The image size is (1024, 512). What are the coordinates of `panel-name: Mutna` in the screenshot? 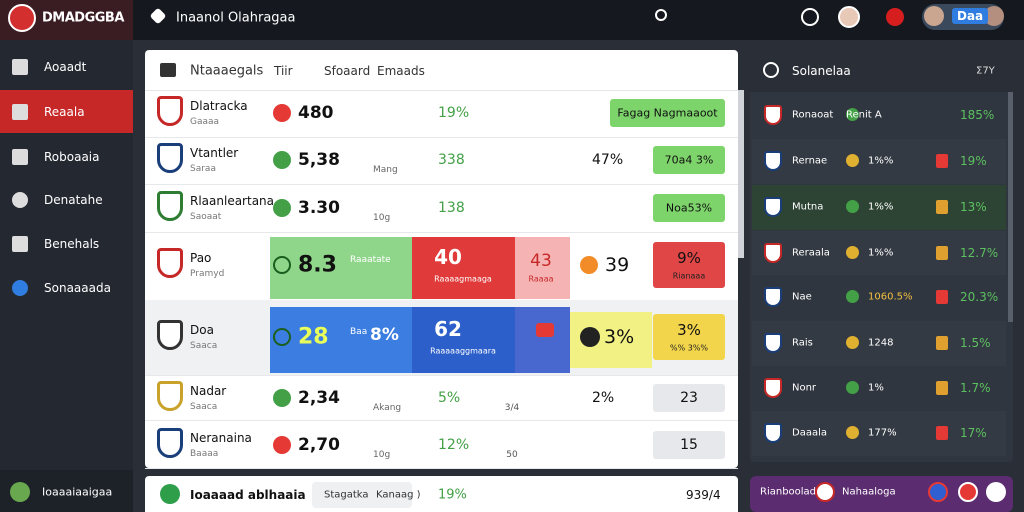 It's located at (808, 207).